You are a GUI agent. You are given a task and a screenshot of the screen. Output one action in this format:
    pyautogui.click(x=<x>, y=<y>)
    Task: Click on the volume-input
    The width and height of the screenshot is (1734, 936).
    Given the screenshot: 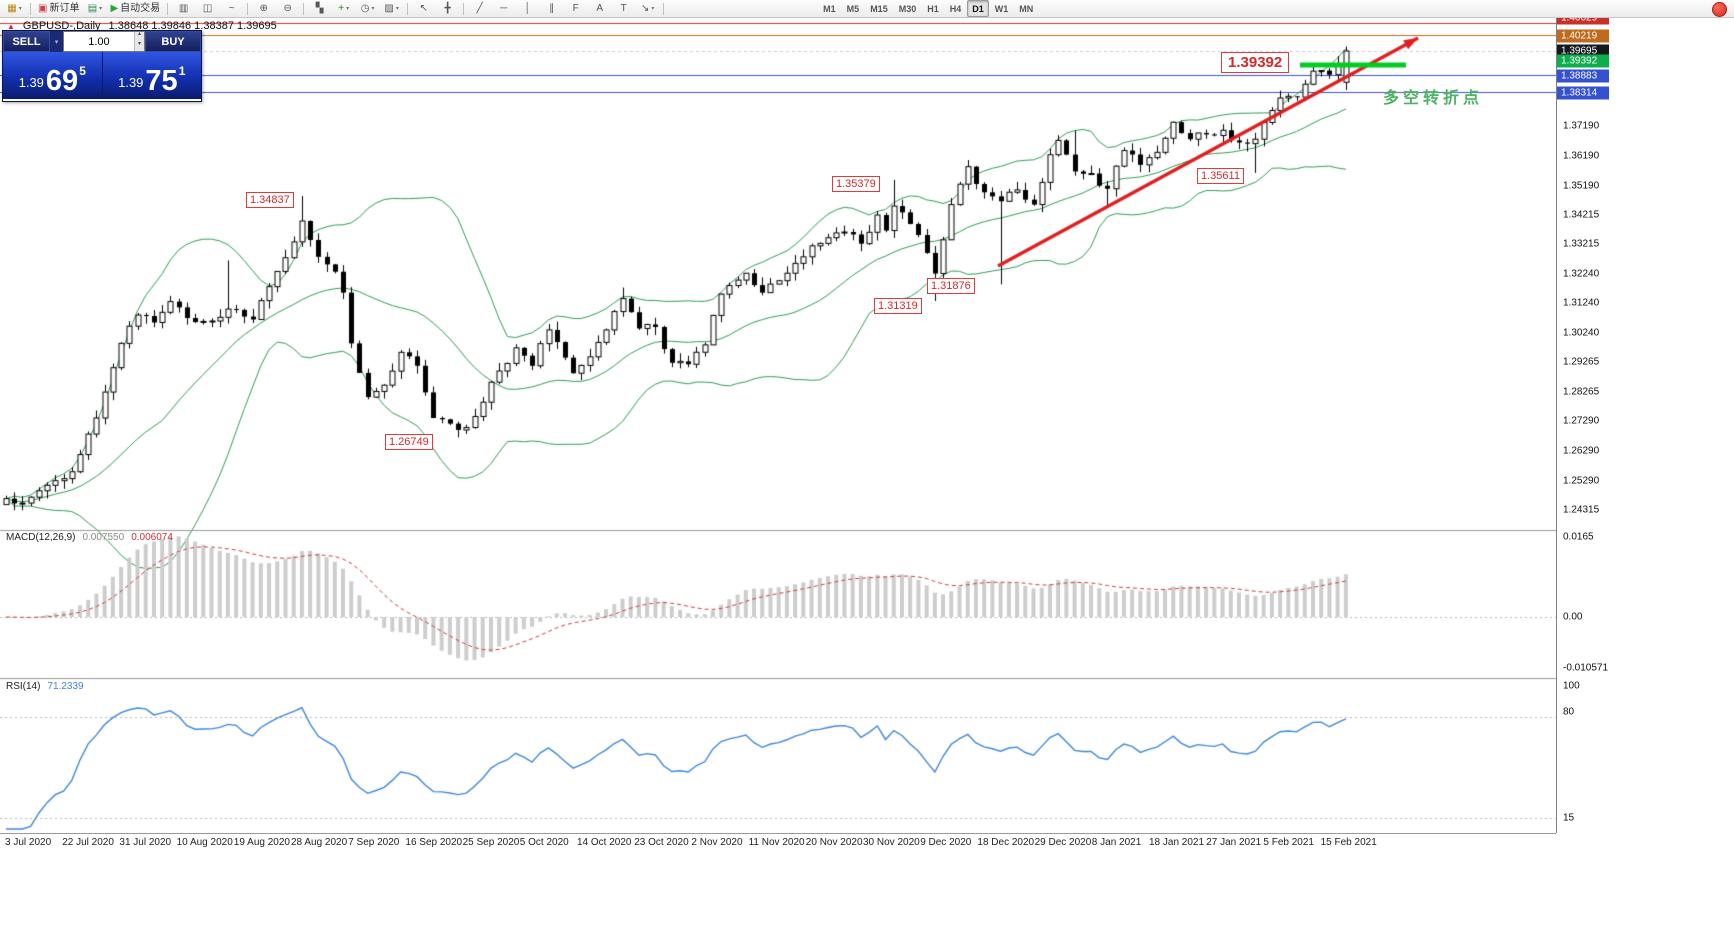 What is the action you would take?
    pyautogui.click(x=99, y=41)
    